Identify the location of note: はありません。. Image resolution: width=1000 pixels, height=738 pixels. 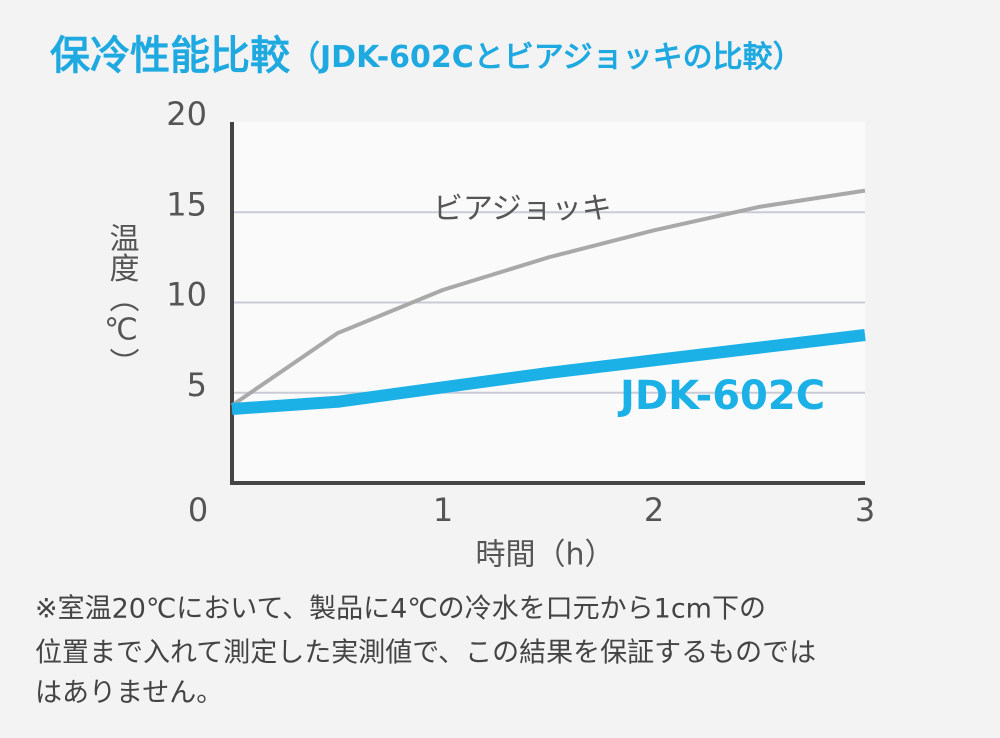
(129, 693).